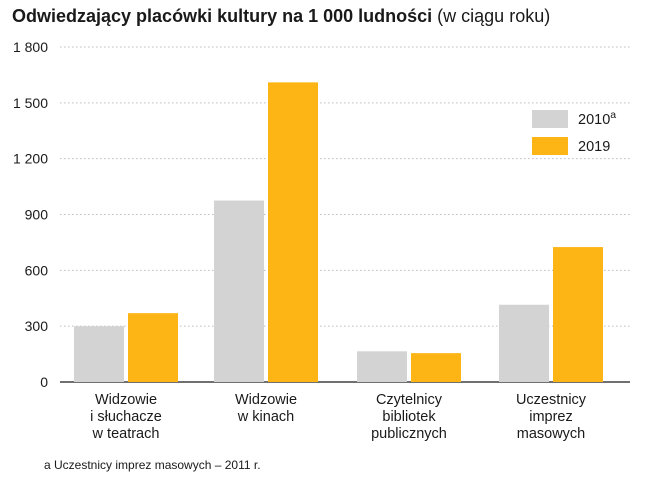  What do you see at coordinates (37, 215) in the screenshot?
I see `y-tick-label: 900` at bounding box center [37, 215].